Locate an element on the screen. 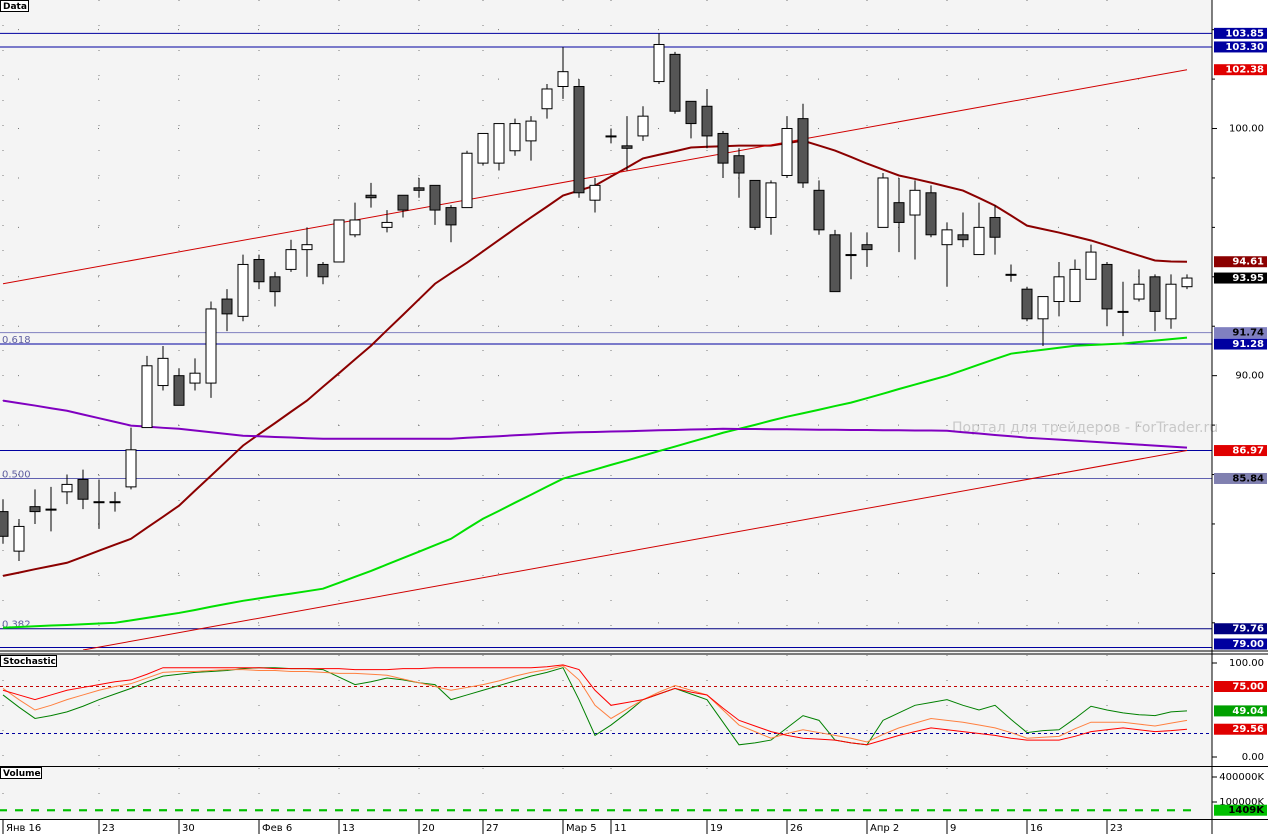  panel-title-box is located at coordinates (28, 661).